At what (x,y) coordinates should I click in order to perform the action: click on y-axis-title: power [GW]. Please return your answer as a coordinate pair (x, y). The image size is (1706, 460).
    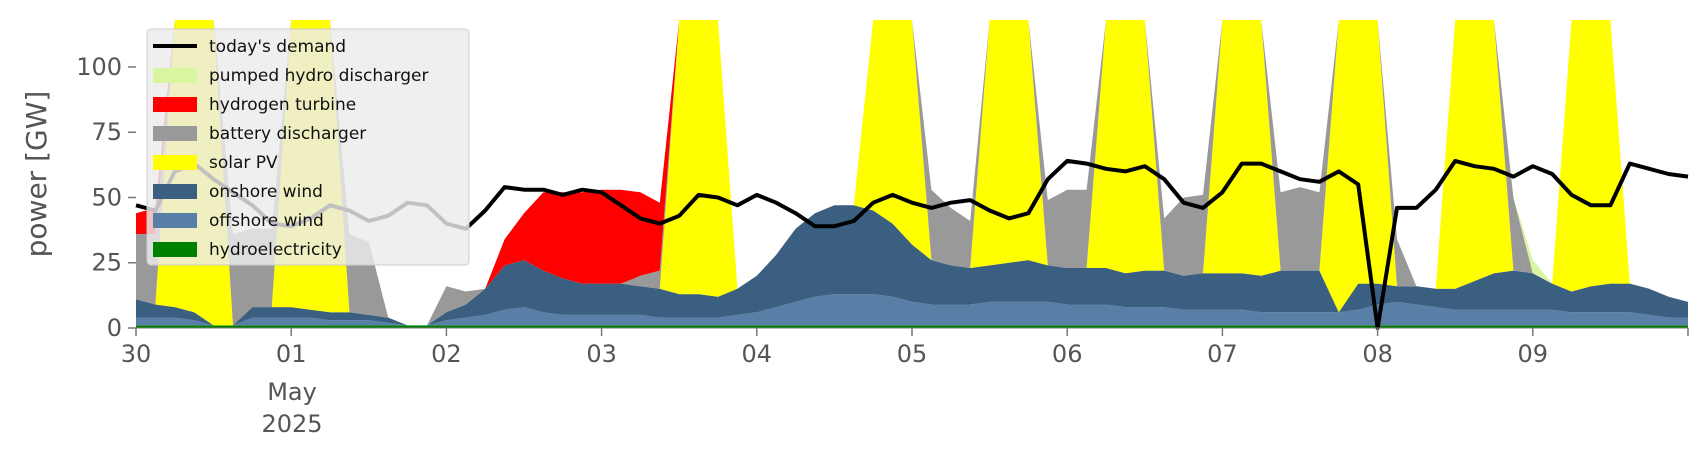
    Looking at the image, I should click on (36, 174).